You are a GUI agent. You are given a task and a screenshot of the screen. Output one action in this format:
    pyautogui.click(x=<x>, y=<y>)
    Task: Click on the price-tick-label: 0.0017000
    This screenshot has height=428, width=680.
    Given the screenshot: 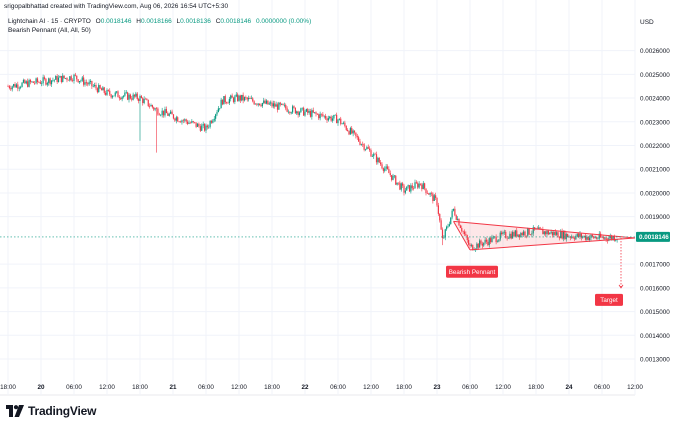 What is the action you would take?
    pyautogui.click(x=655, y=265)
    